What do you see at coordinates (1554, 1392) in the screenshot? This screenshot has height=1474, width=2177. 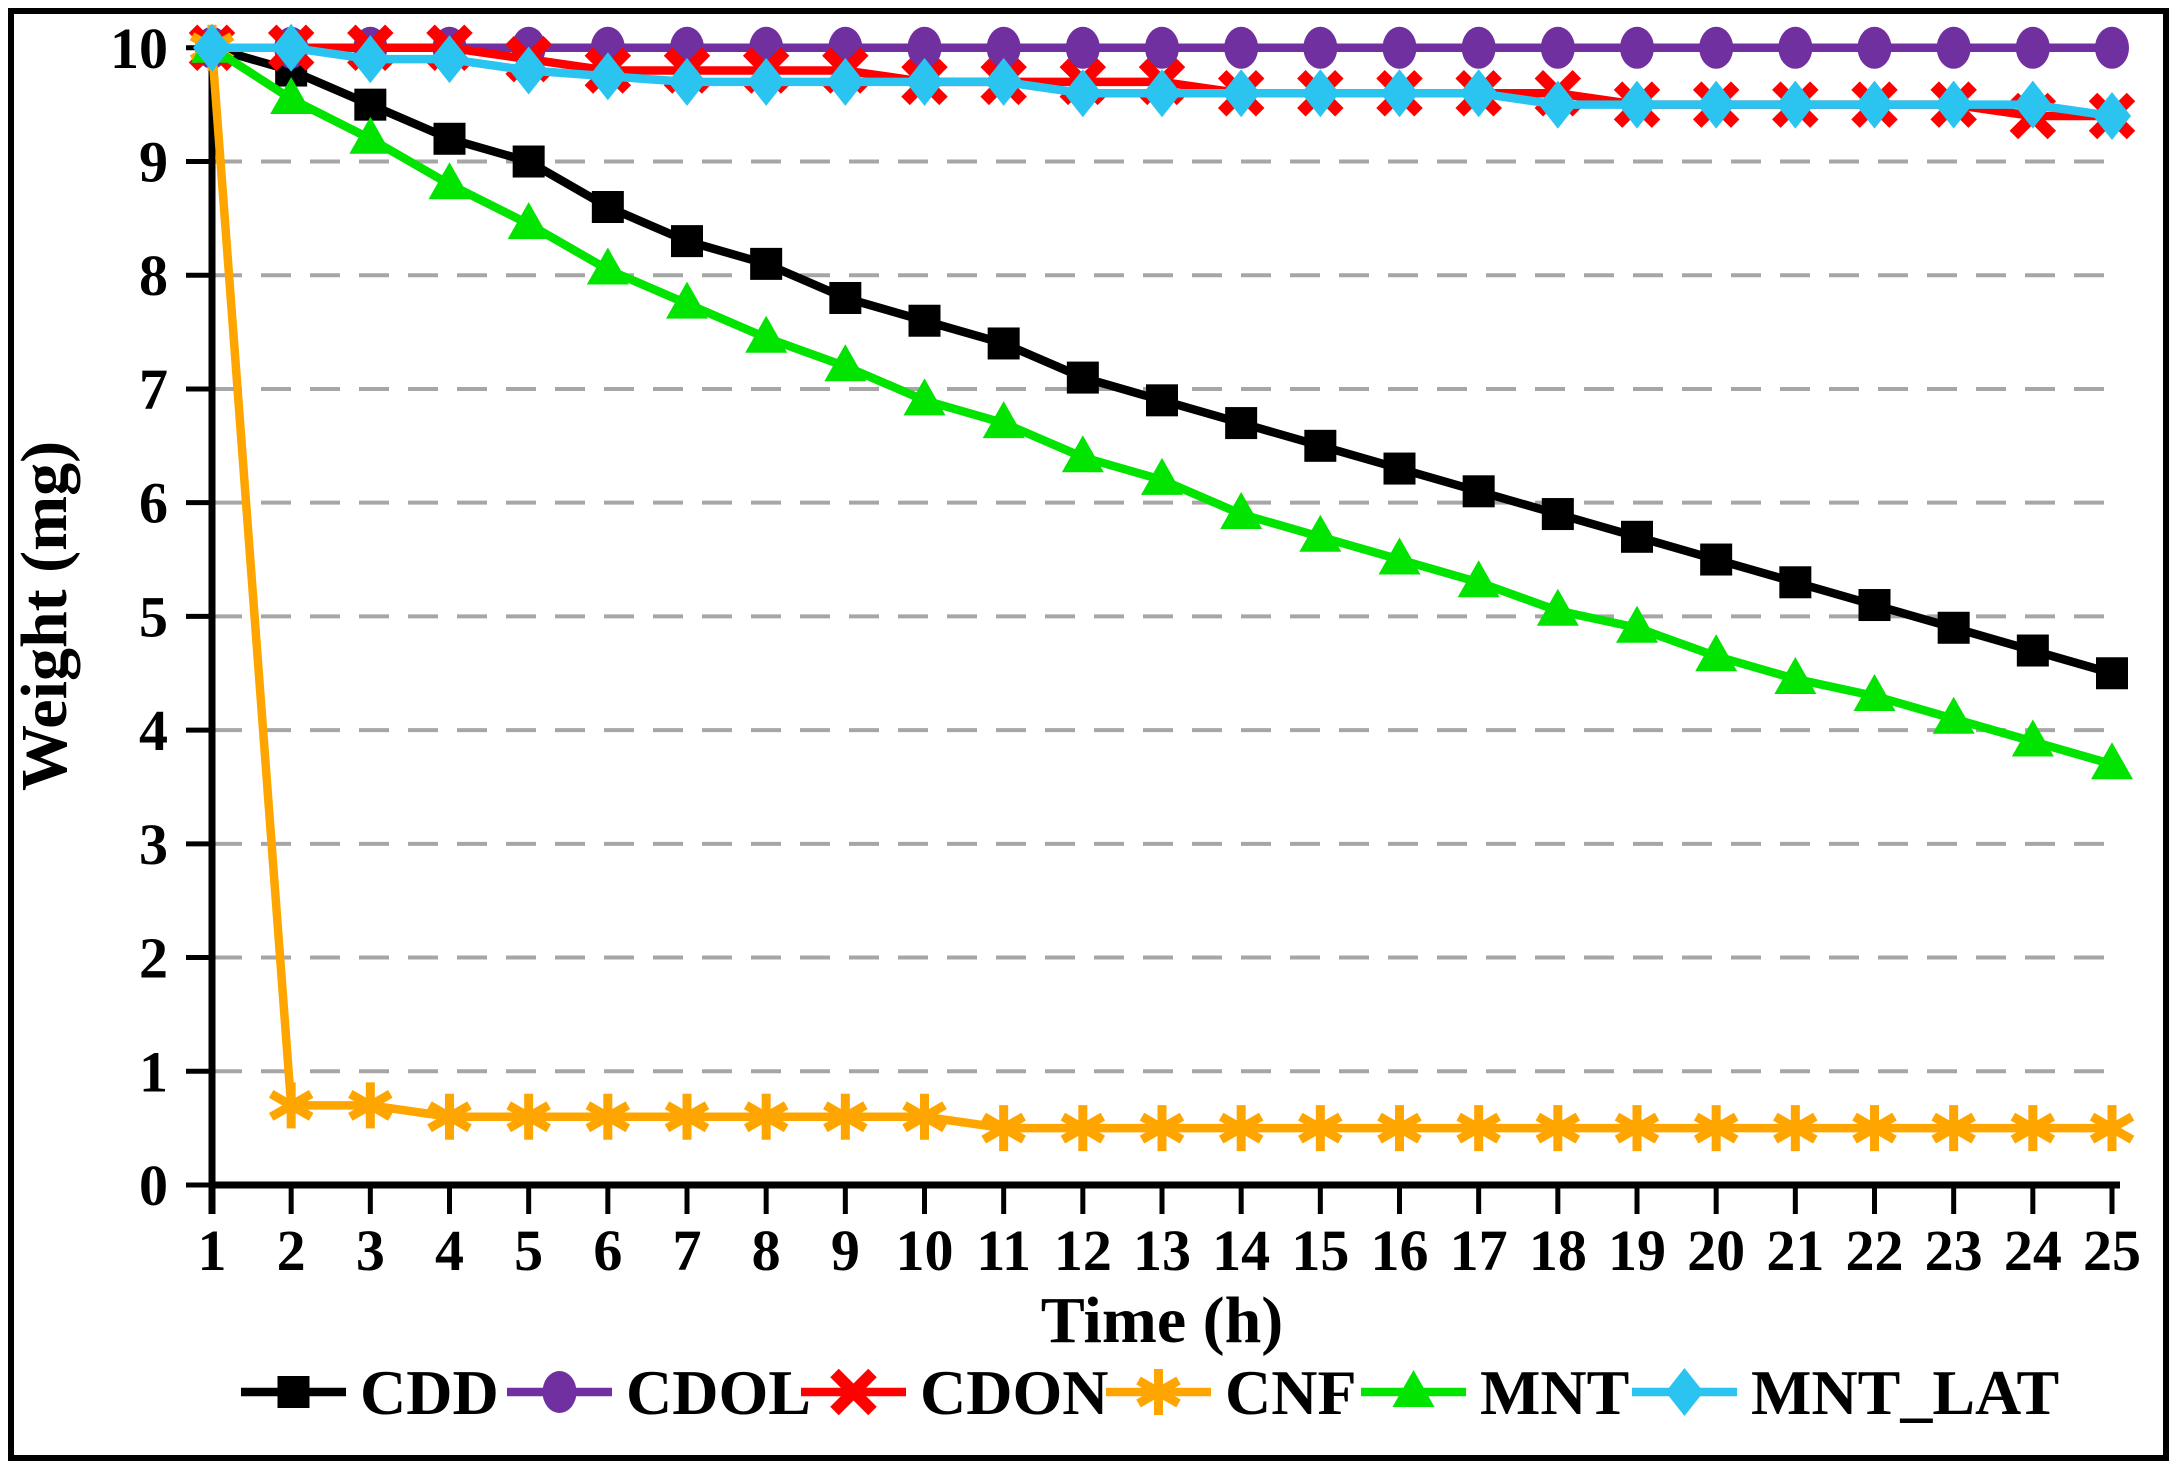 I see `legend-label: MNT` at bounding box center [1554, 1392].